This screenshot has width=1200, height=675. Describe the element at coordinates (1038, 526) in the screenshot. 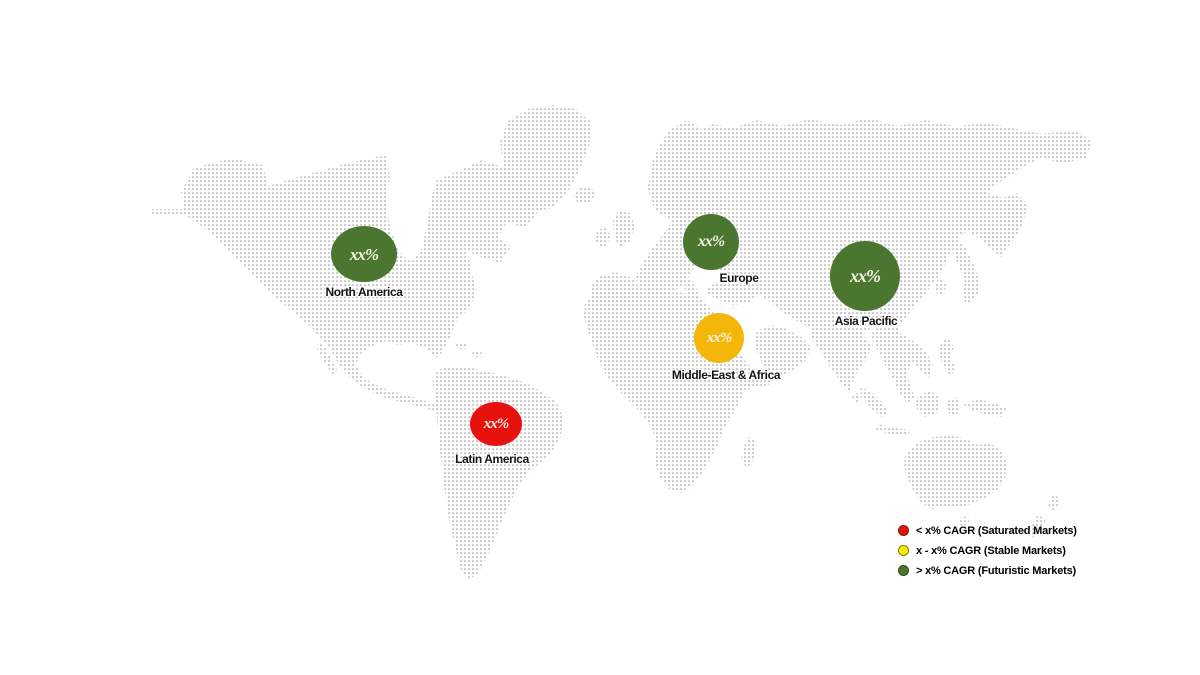

I see `new-zealand-south` at that location.